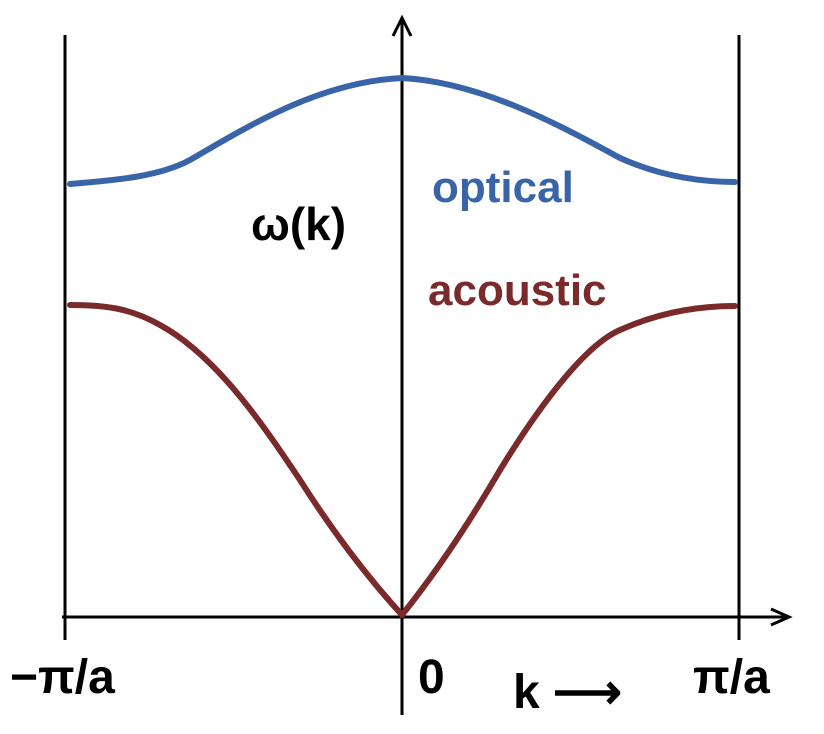 The image size is (824, 734). What do you see at coordinates (402, 25) in the screenshot?
I see `y-axis-arrowhead` at bounding box center [402, 25].